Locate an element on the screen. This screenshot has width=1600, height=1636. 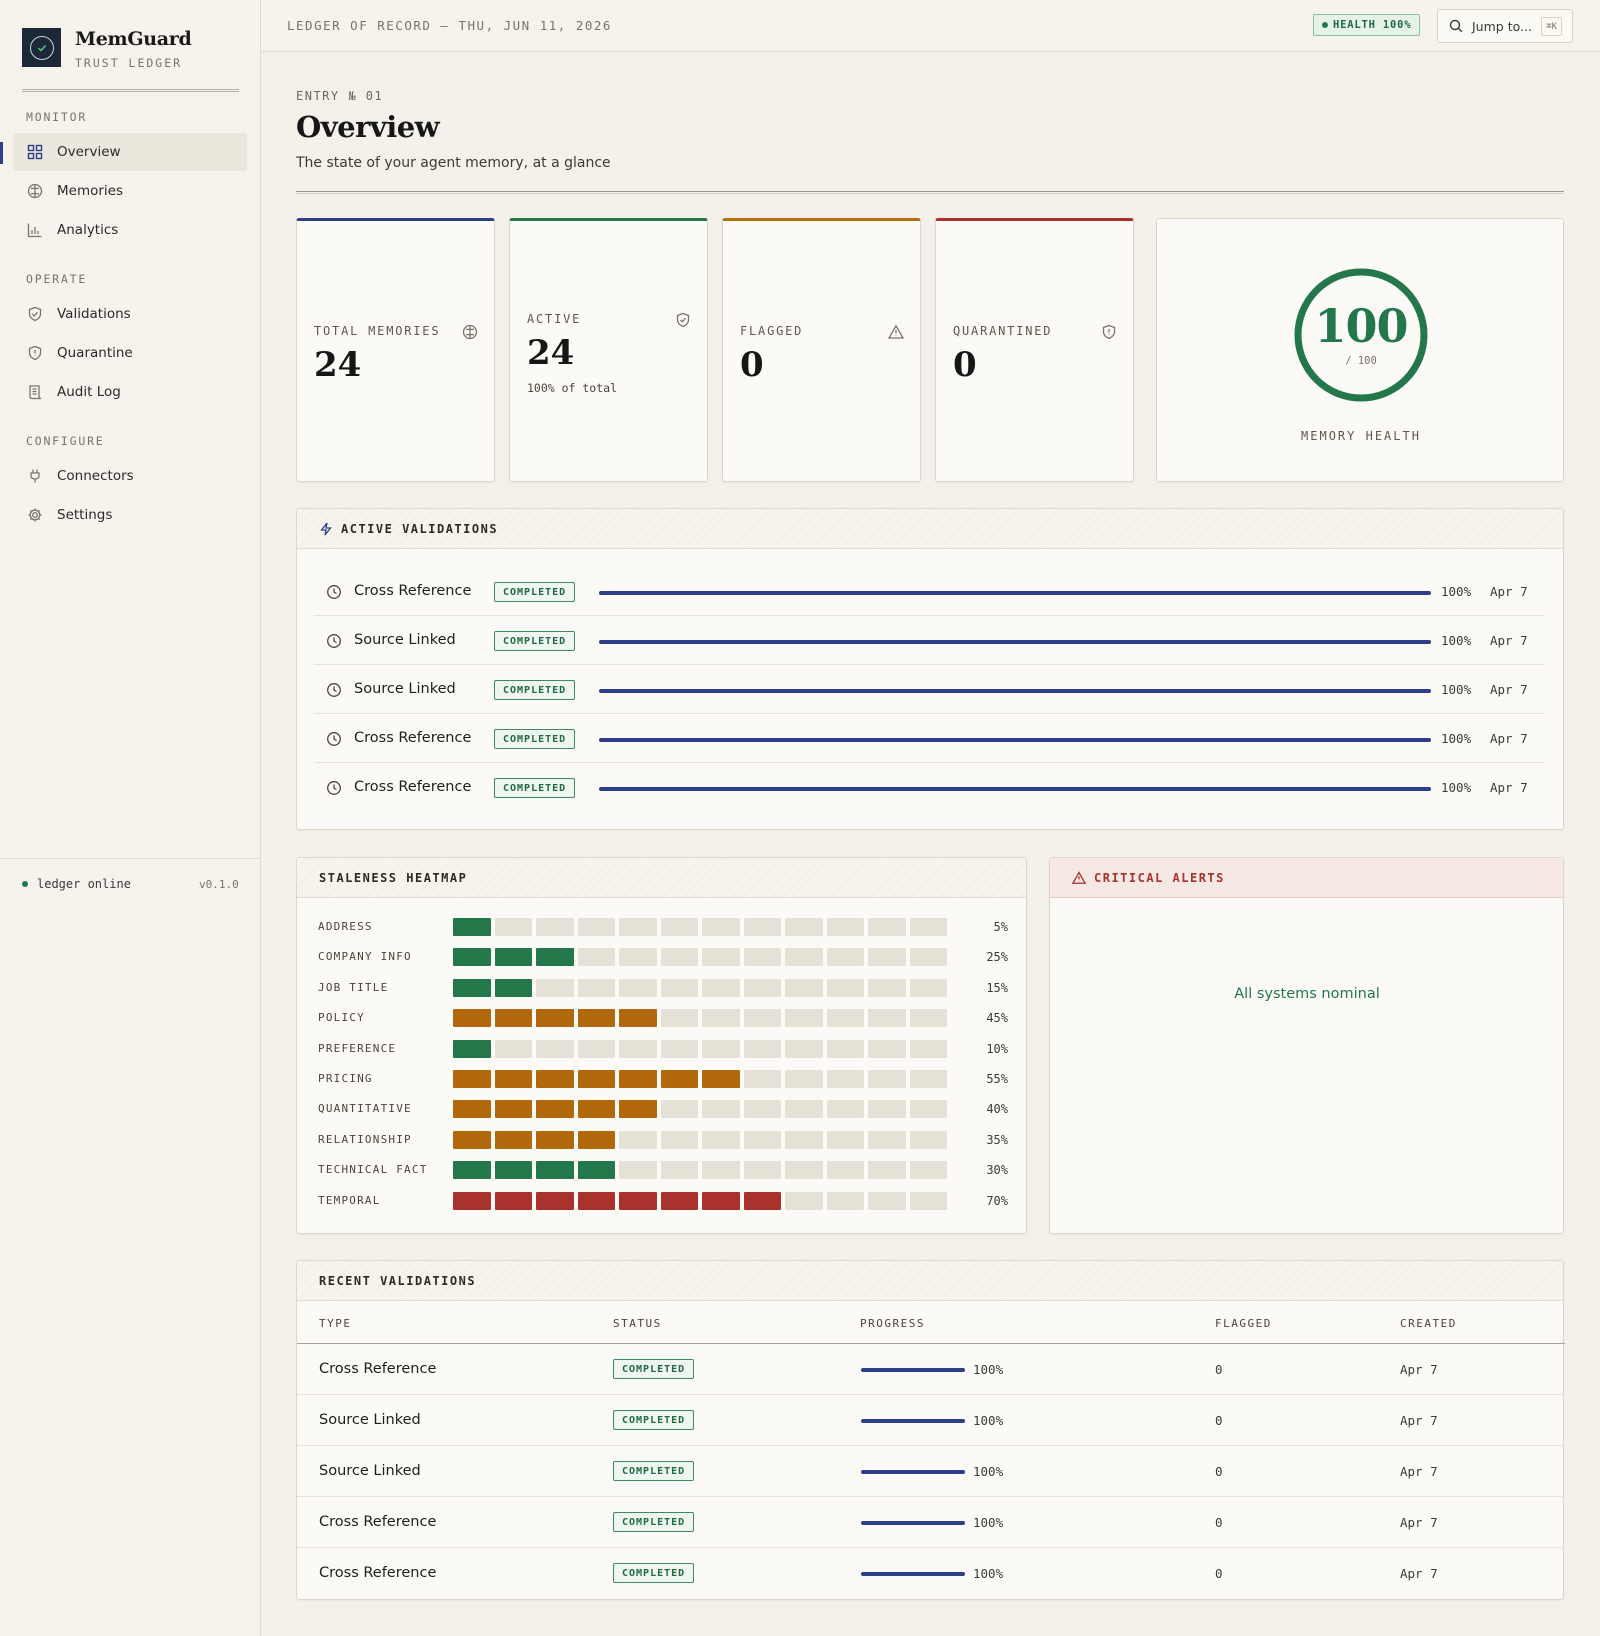
entry-number: ENTRY № 01 is located at coordinates (340, 96).